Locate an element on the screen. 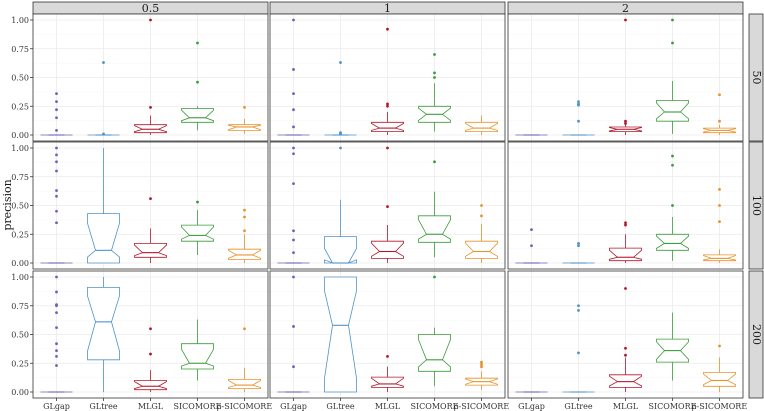 The width and height of the screenshot is (764, 411). row-strip-label-0: 50 is located at coordinates (756, 78).